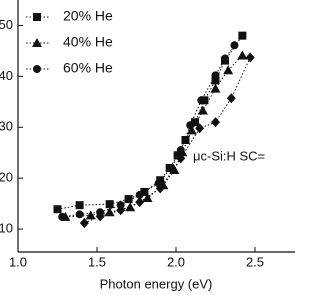 Image resolution: width=320 pixels, height=295 pixels. I want to click on x-tick-label: 1.0, so click(18, 261).